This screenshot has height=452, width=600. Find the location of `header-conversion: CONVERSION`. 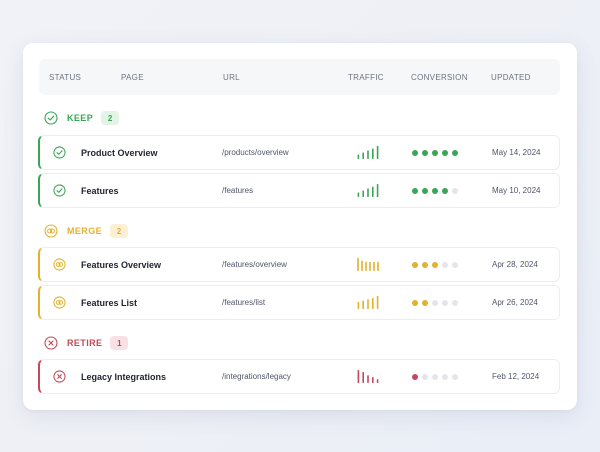

header-conversion: CONVERSION is located at coordinates (439, 77).